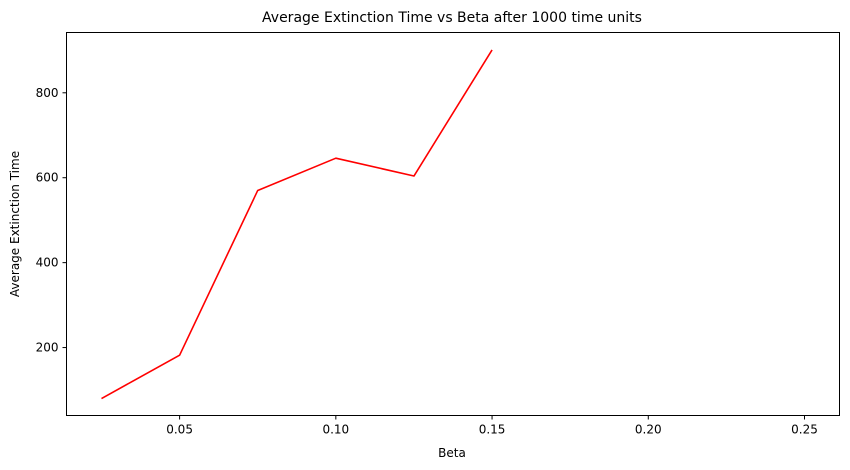 This screenshot has height=470, width=850. I want to click on y-tick-label: 400, so click(47, 263).